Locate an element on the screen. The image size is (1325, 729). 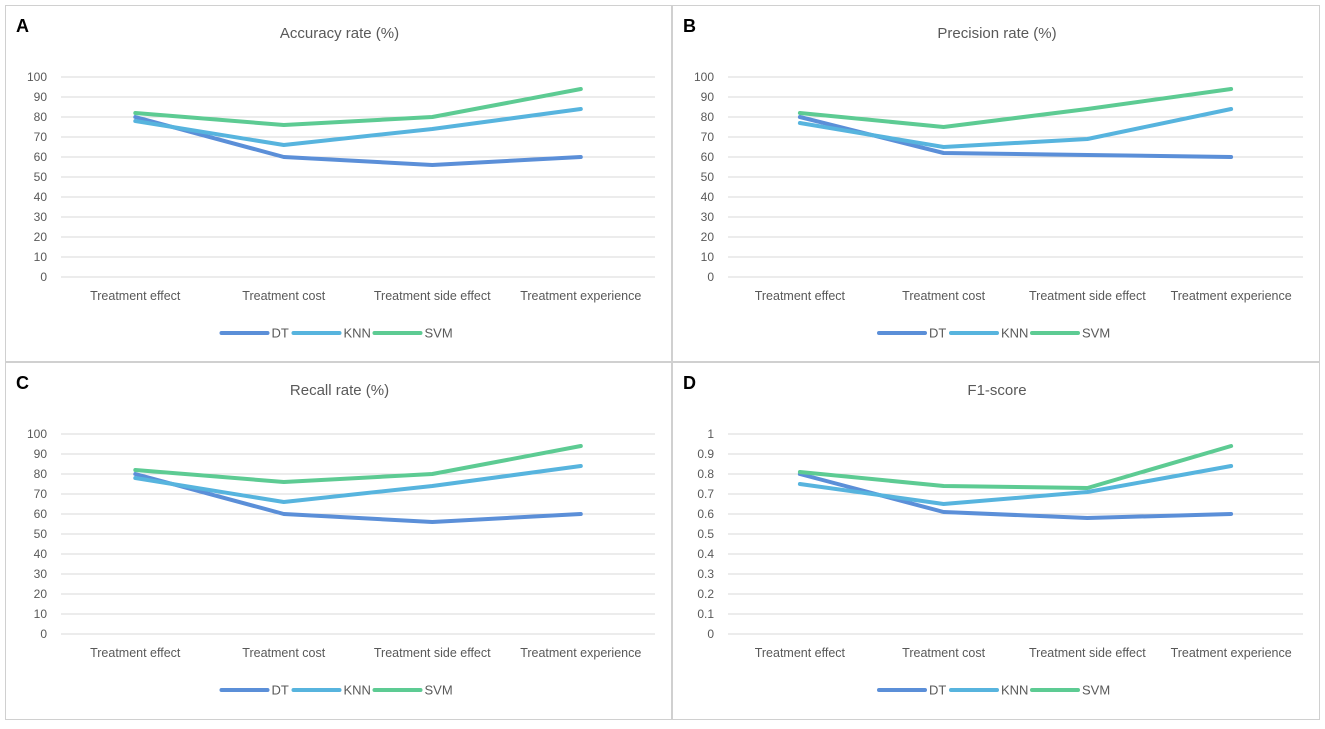
panel-letter: C is located at coordinates (22, 383).